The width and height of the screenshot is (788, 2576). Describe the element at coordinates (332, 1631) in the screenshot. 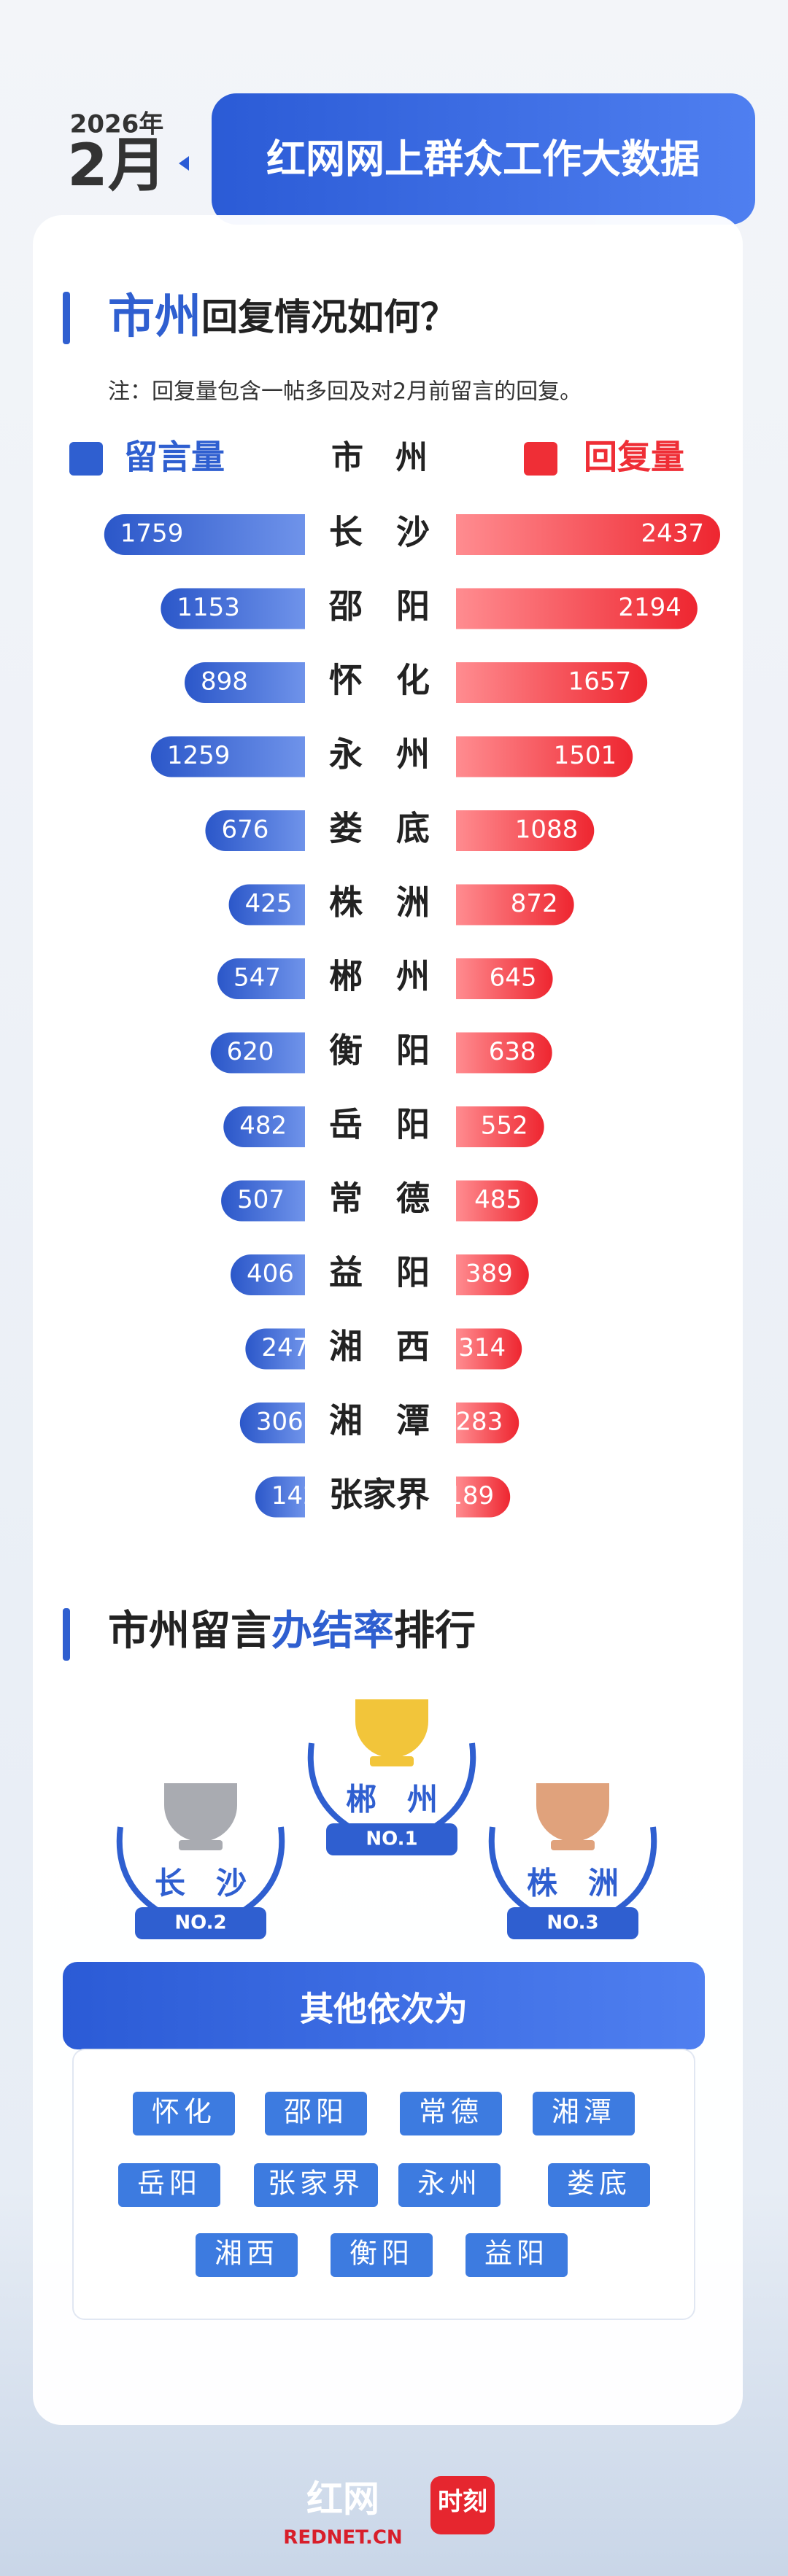

I see `ranking-title-highlight: 办结率` at that location.